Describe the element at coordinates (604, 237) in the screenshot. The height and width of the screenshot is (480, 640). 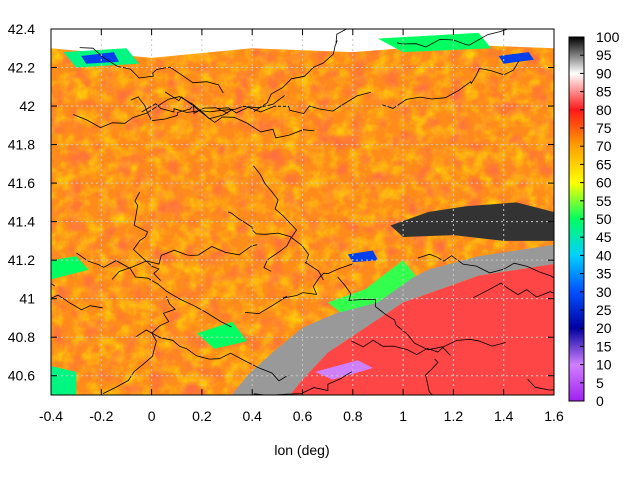
I see `colorbar-tick-label: 45` at that location.